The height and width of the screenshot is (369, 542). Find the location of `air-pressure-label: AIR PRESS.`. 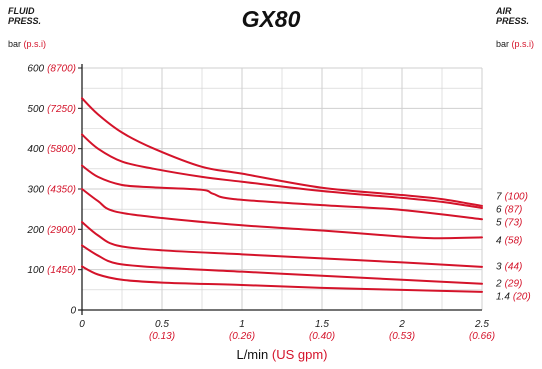

air-pressure-label: AIR PRESS. is located at coordinates (512, 16).